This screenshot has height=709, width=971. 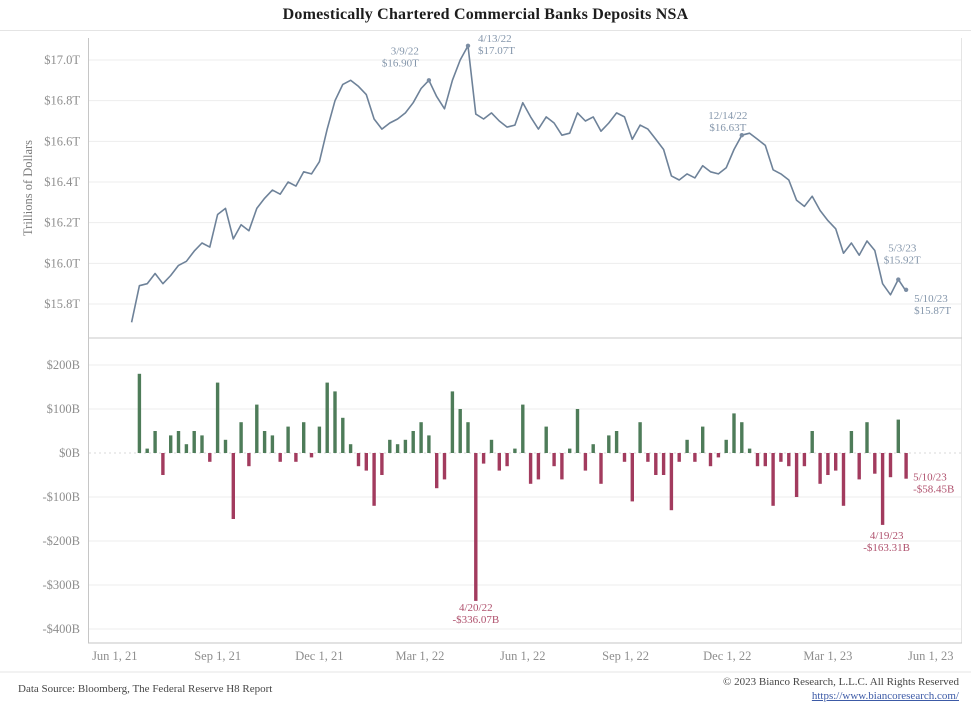 I want to click on line-annotation: 5/3/23$15.92T, so click(x=902, y=255).